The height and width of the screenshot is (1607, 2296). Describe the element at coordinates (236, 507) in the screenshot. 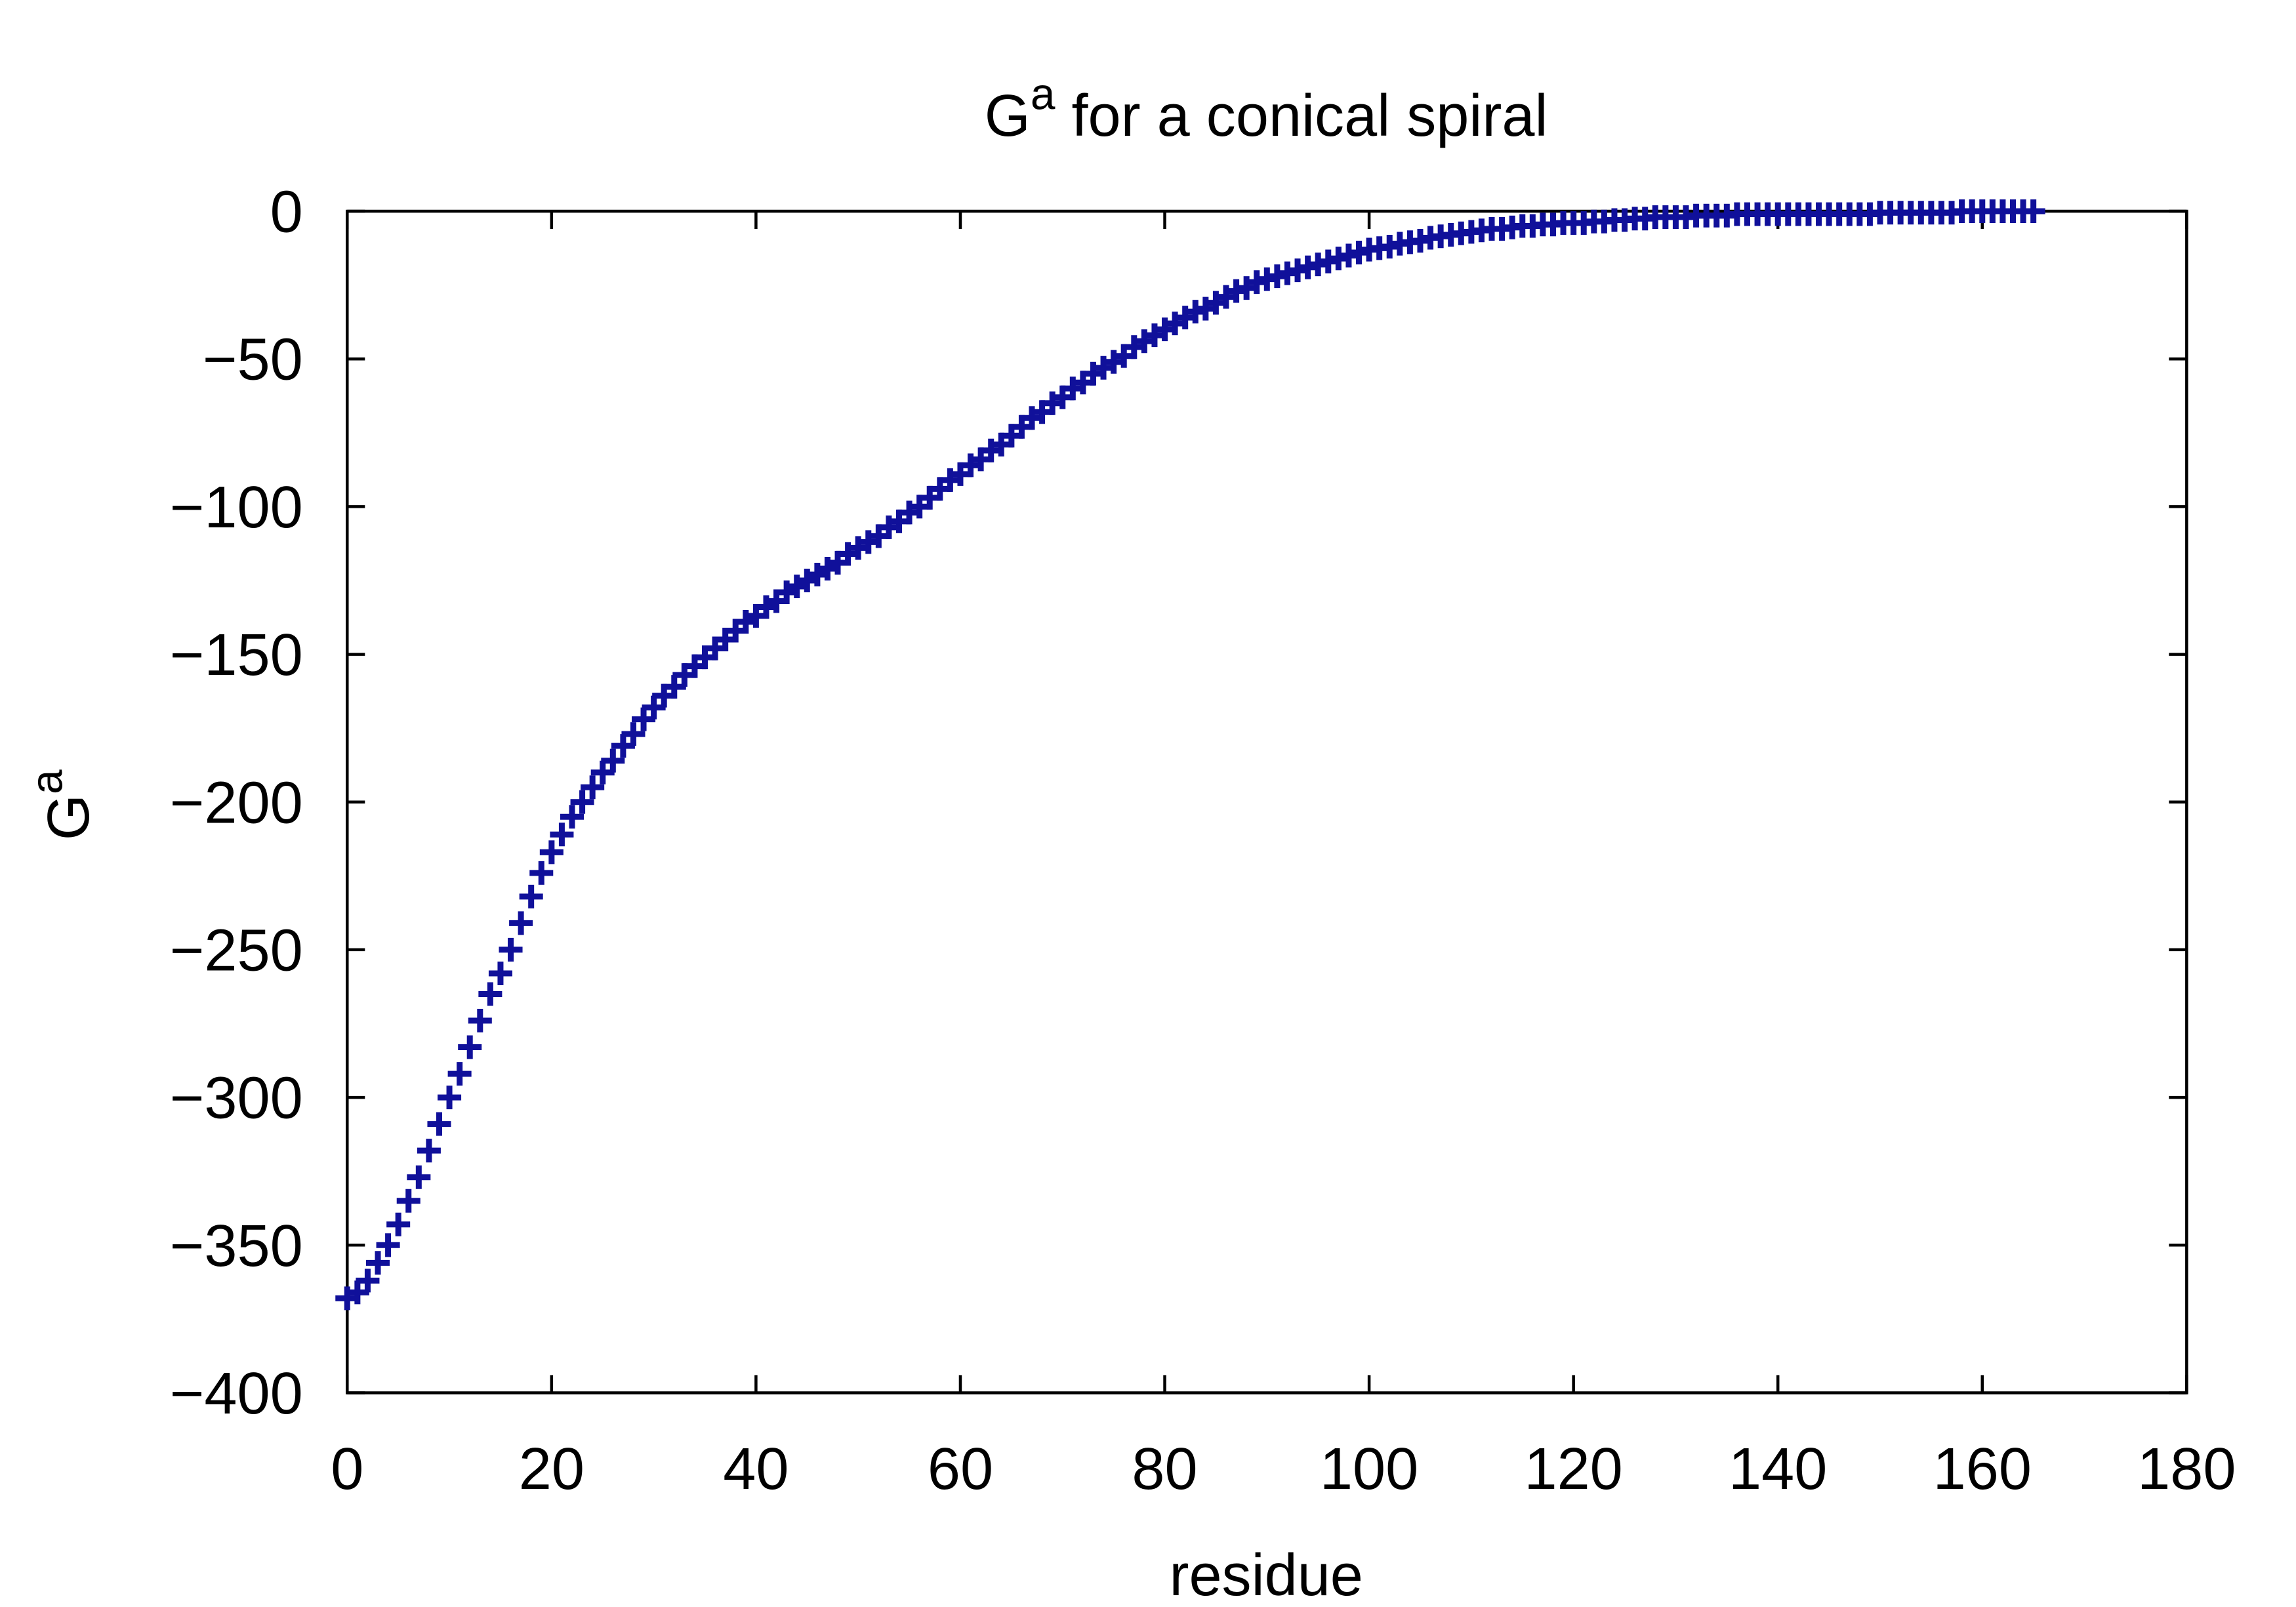

I see `y-tick-label: −100` at that location.